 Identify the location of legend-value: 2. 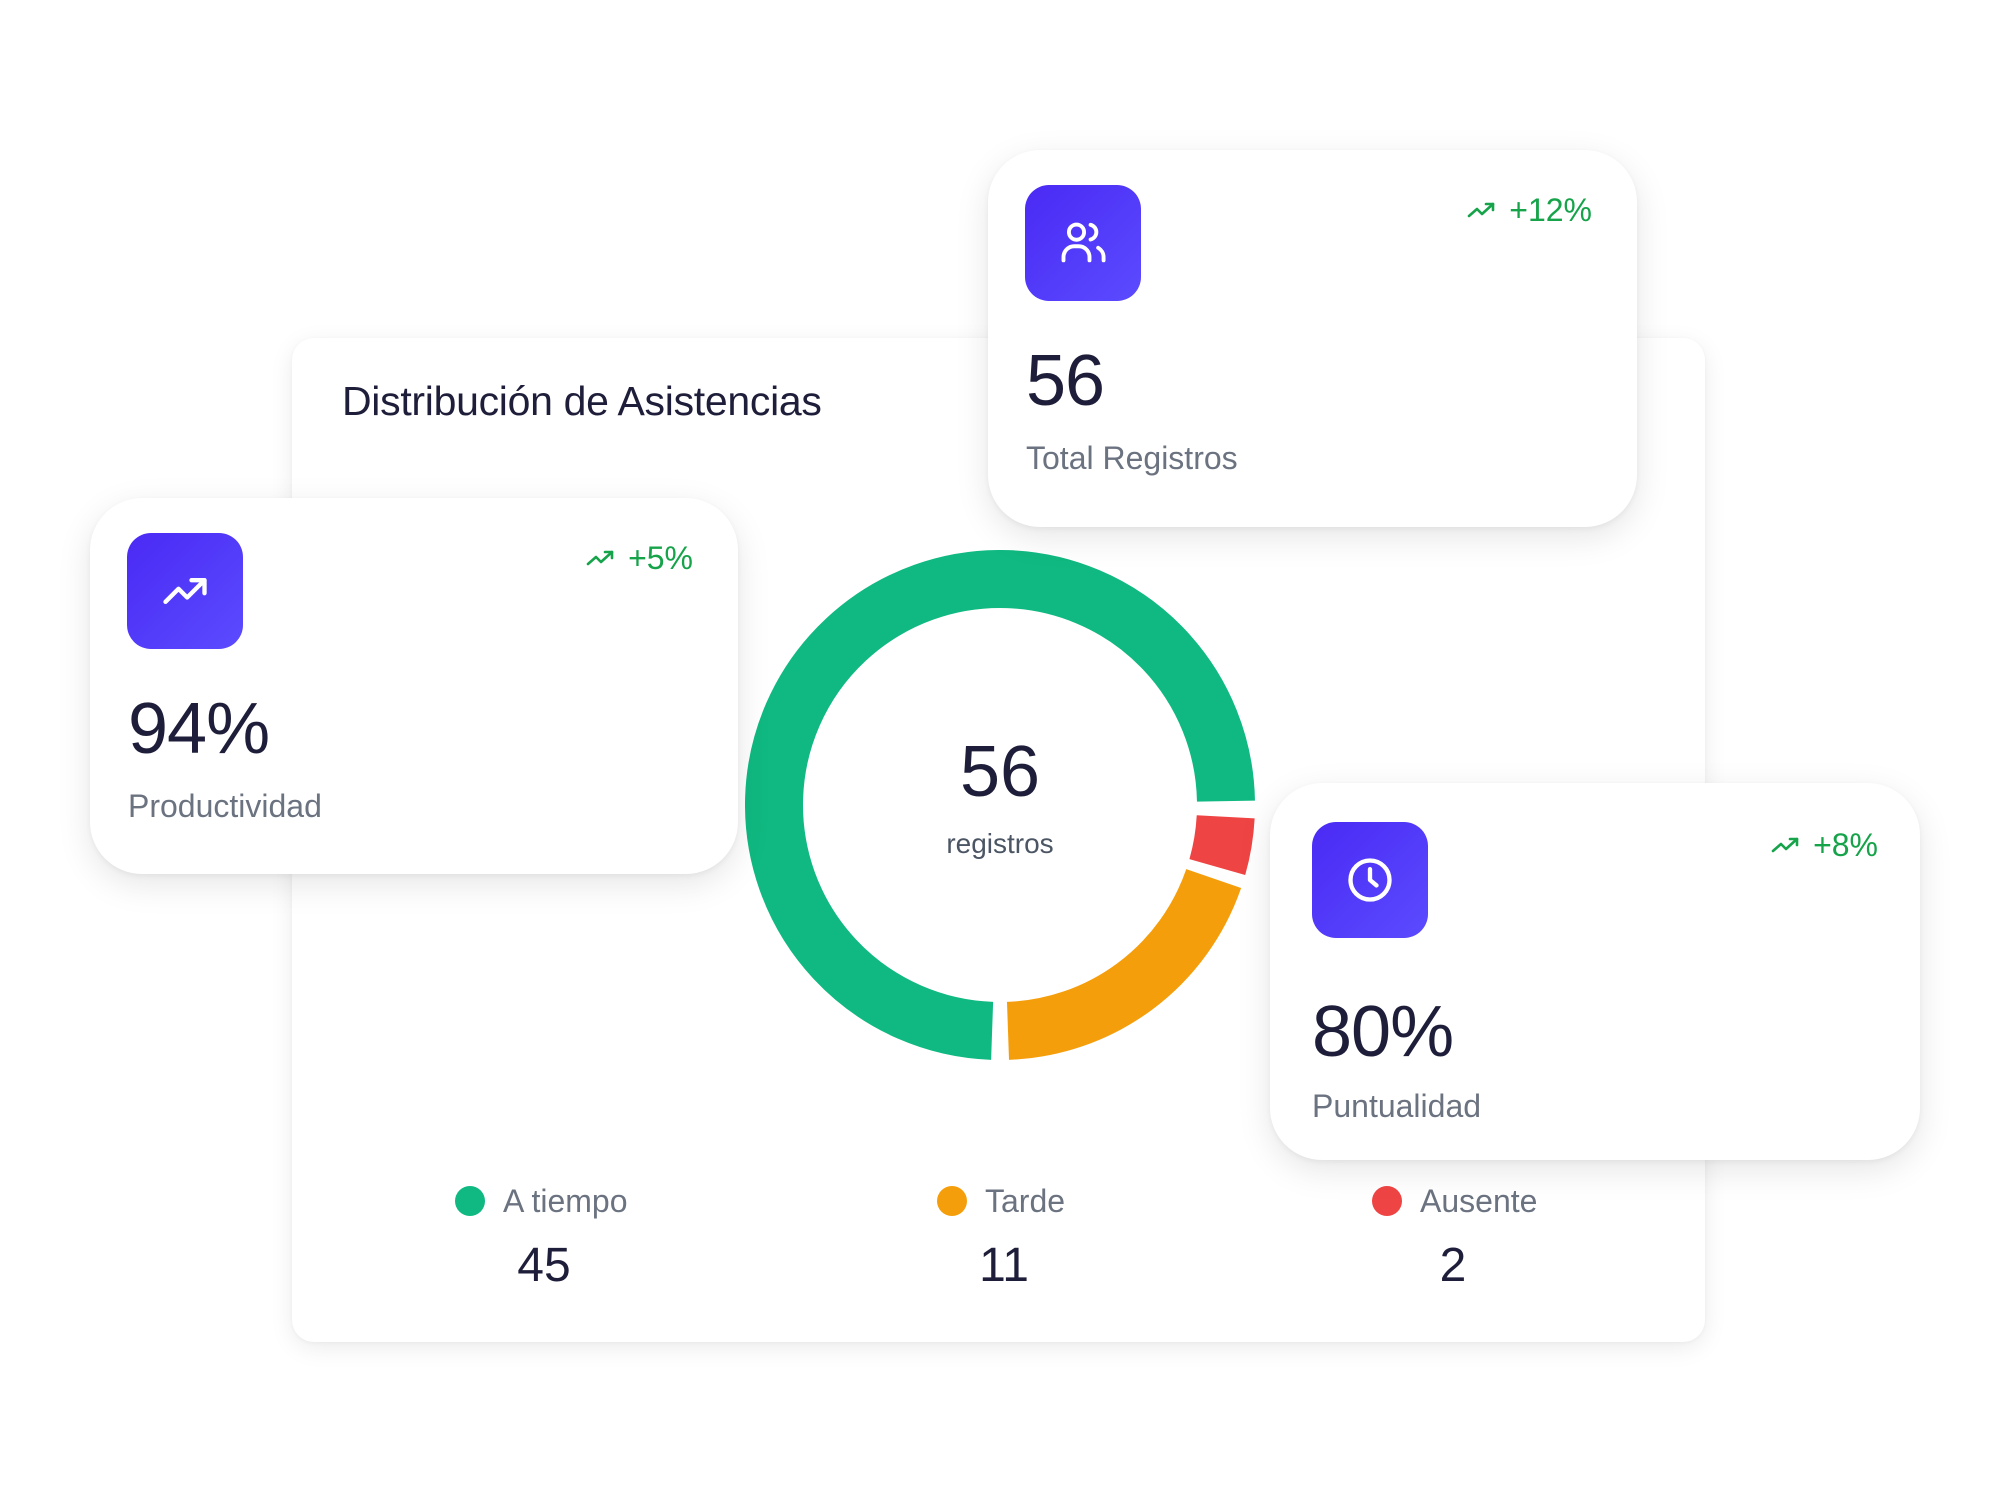
(1453, 1265).